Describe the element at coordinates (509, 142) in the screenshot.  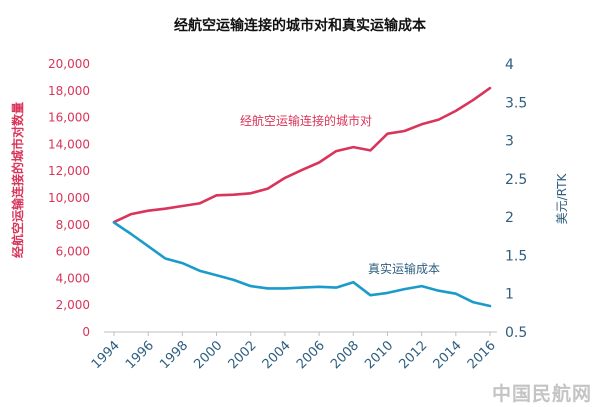
I see `y-right-tick-label: 3` at that location.